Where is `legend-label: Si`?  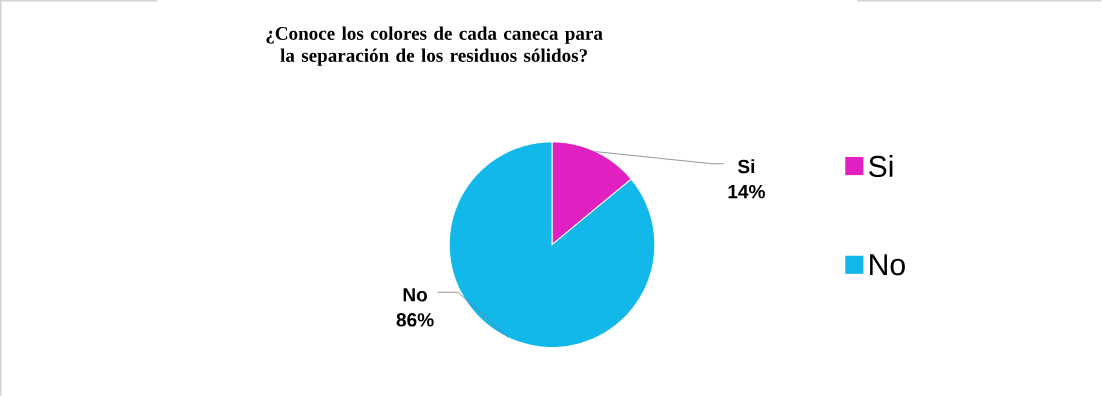
legend-label: Si is located at coordinates (881, 166).